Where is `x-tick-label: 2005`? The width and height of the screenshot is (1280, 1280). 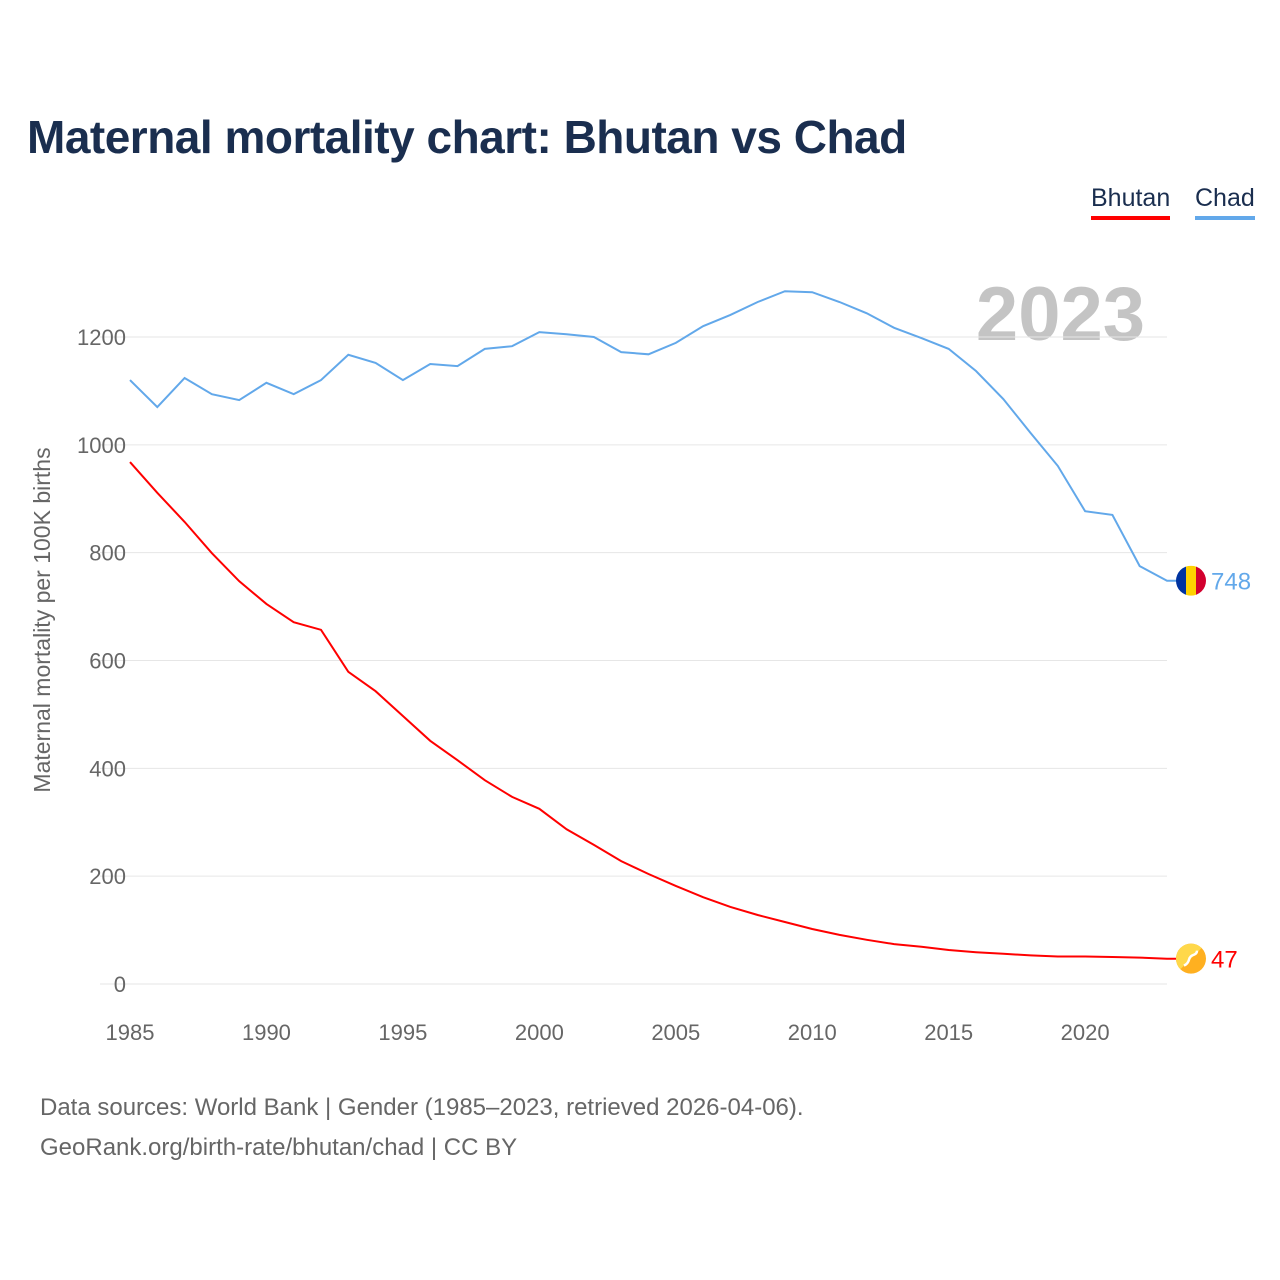 x-tick-label: 2005 is located at coordinates (675, 1032).